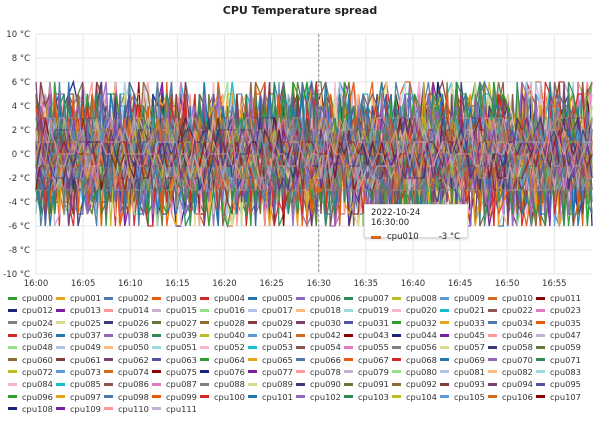 The height and width of the screenshot is (434, 600). What do you see at coordinates (464, 323) in the screenshot?
I see `legend-item-cpu033: cpu033` at bounding box center [464, 323].